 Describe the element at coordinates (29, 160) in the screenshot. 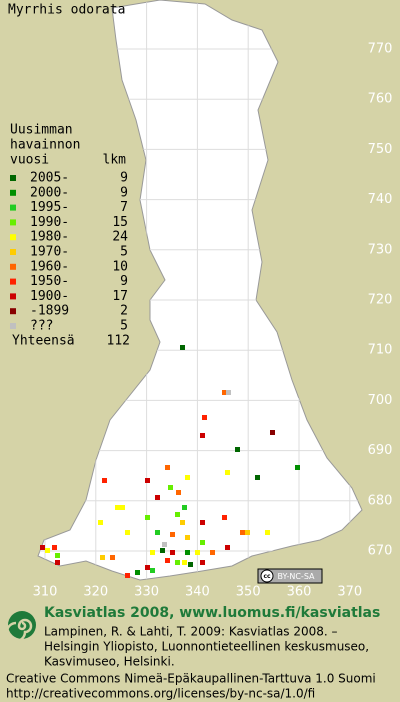

I see `legend-header: vuosi` at that location.